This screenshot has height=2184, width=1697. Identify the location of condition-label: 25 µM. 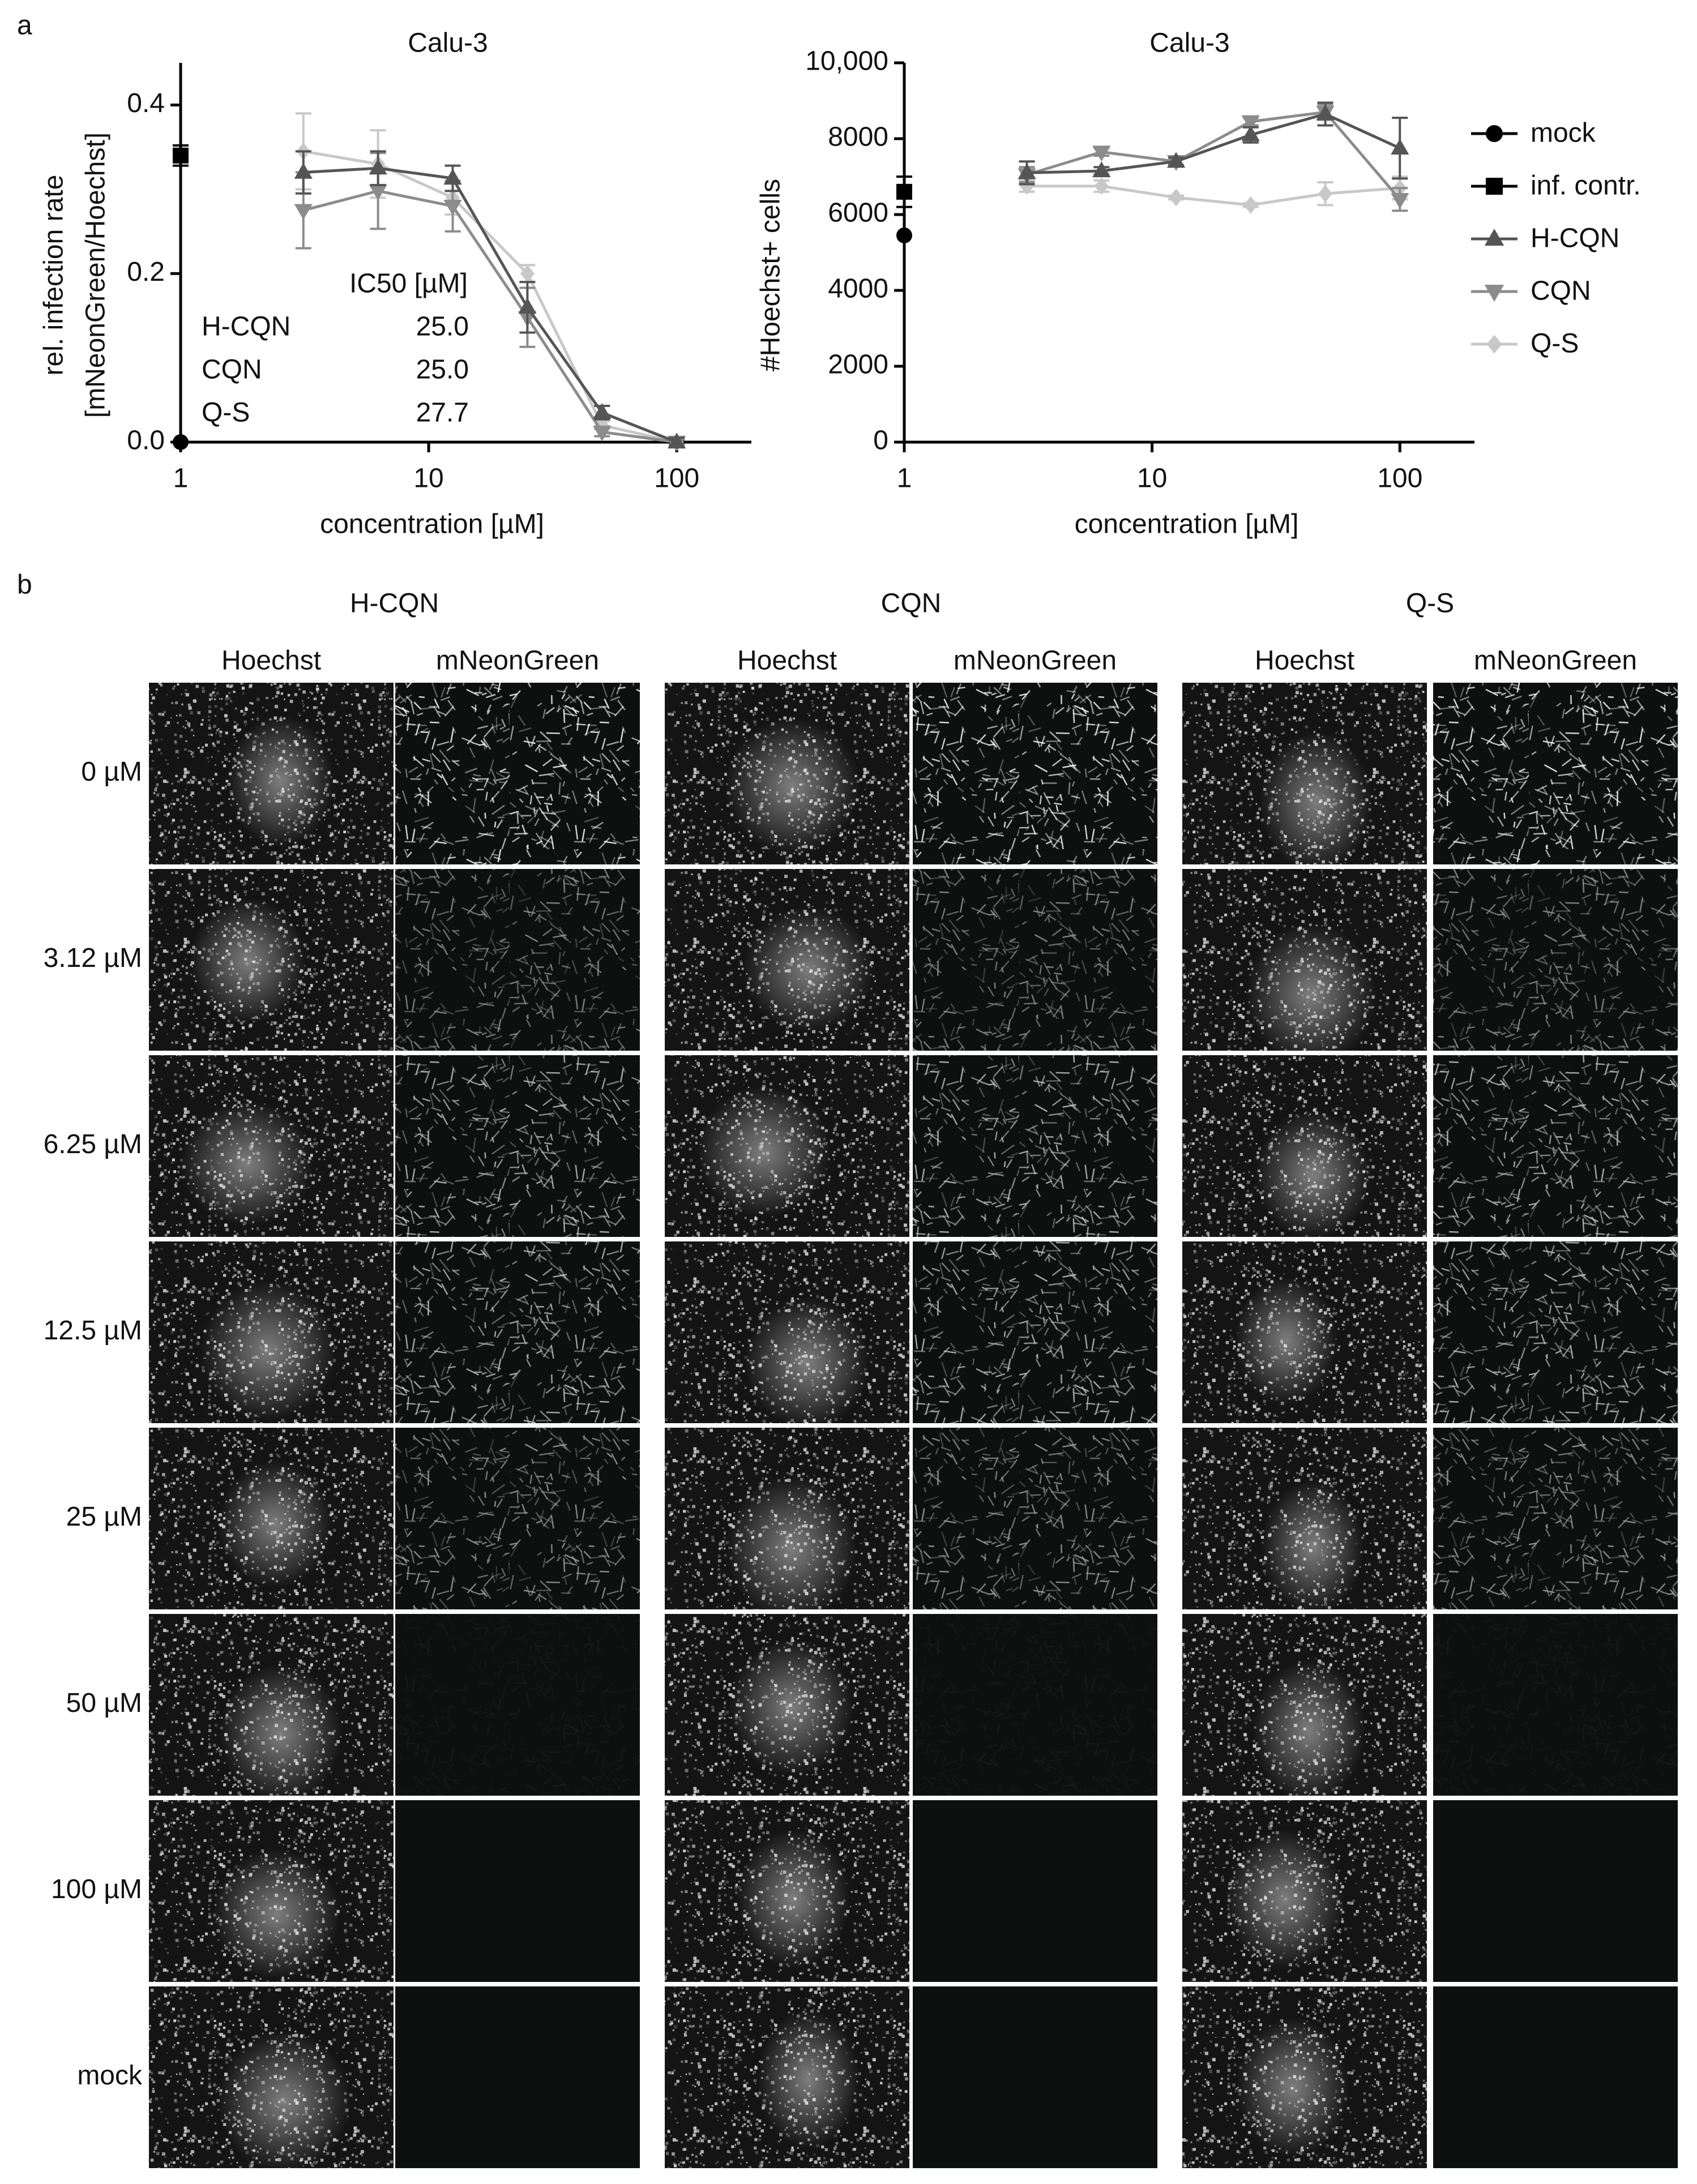
(104, 1517).